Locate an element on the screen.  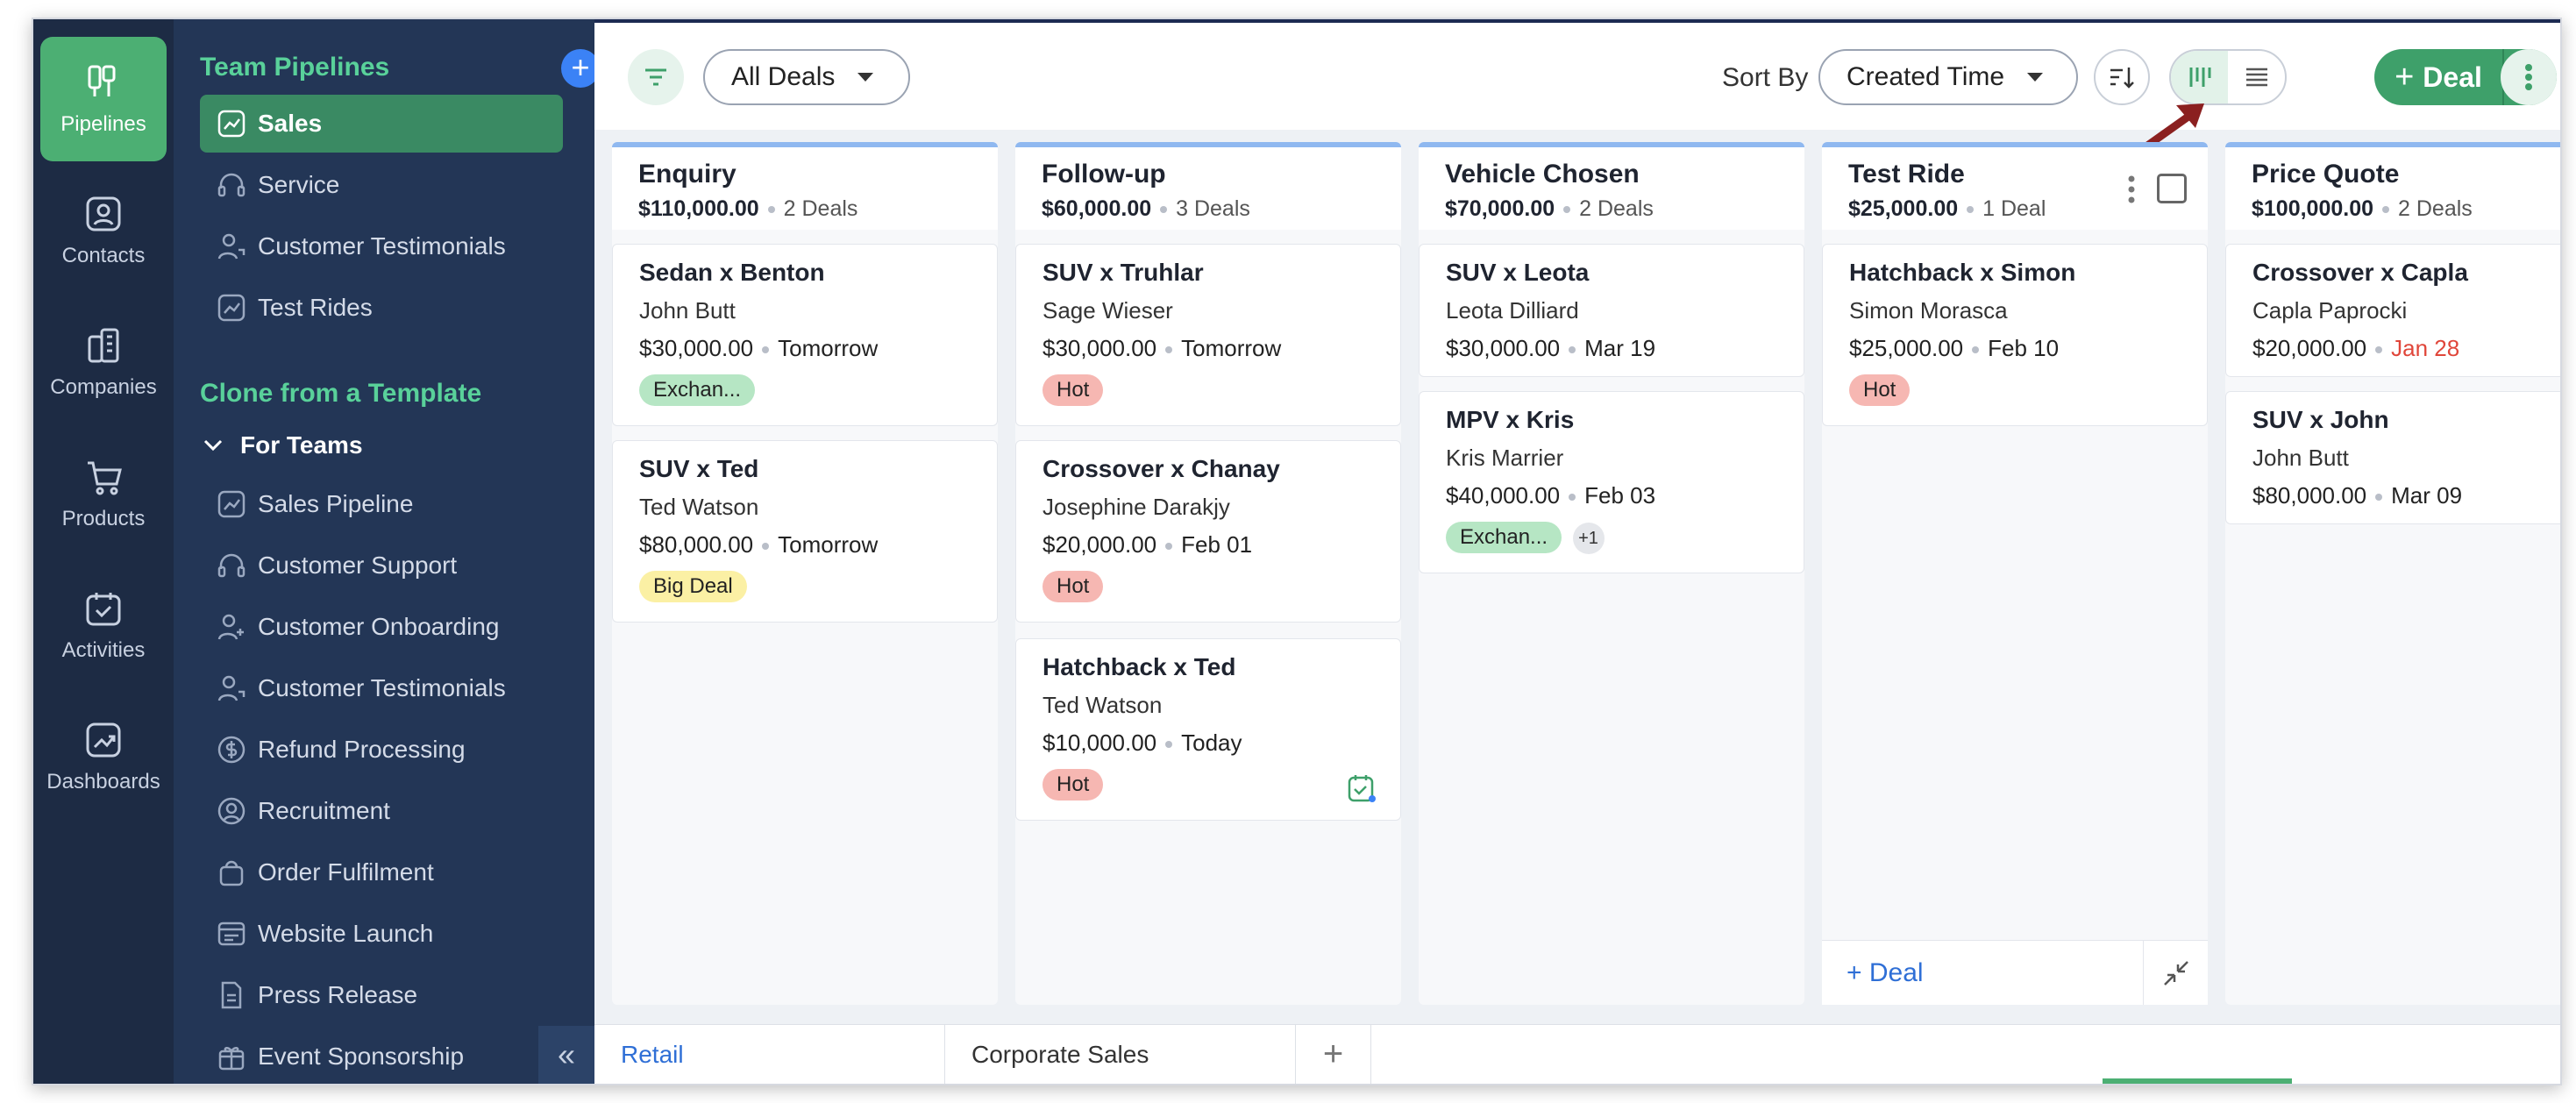
template-item-label: Customer Onboarding is located at coordinates (379, 626).